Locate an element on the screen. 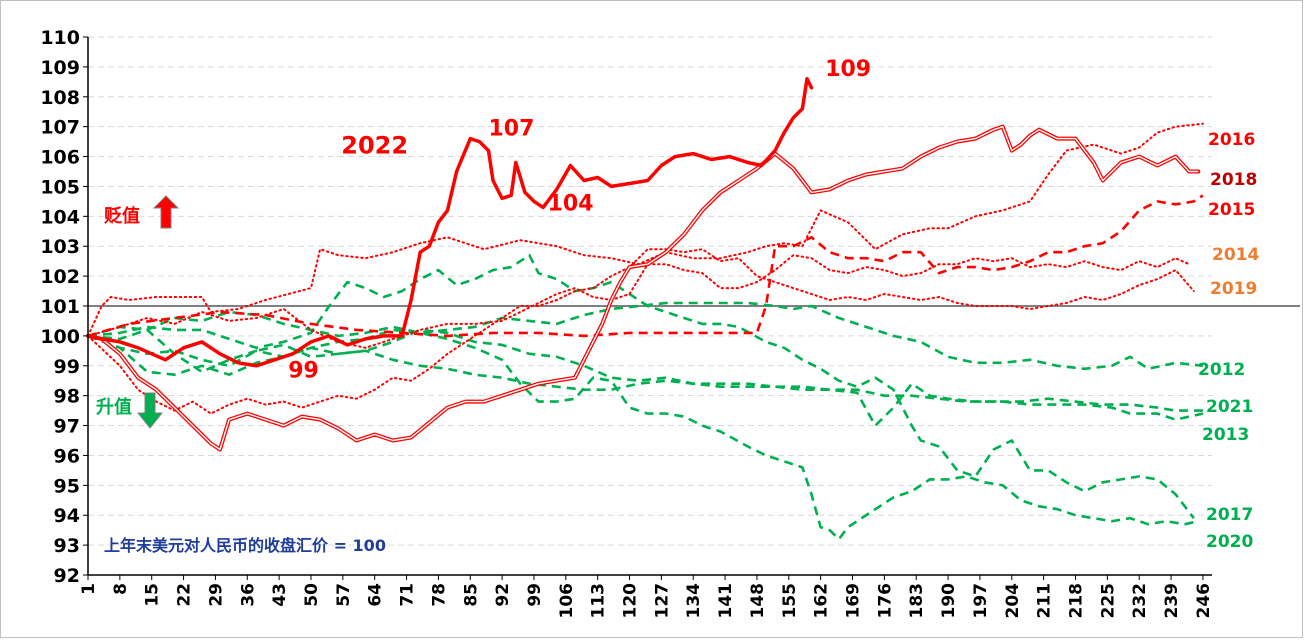  x-tick-label: 99 is located at coordinates (535, 595).